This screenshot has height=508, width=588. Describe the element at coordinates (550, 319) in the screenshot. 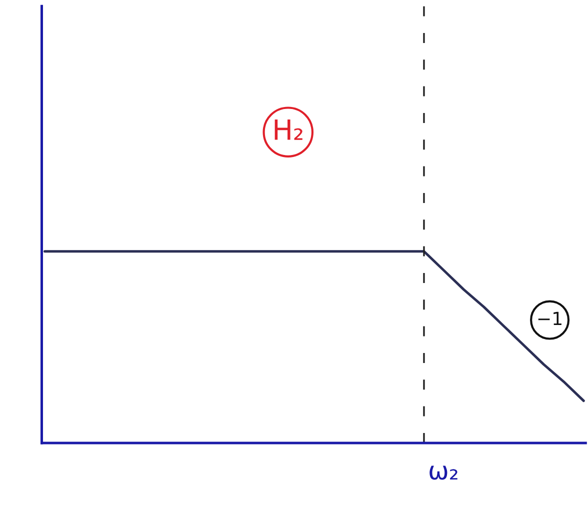

I see `annotation: −1` at that location.